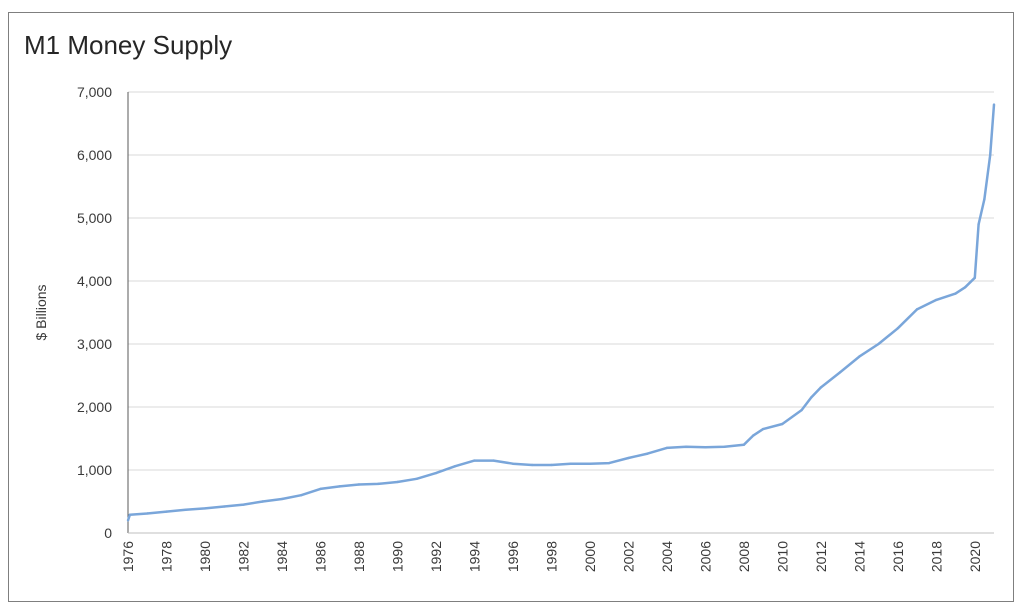  I want to click on y-tick-label: 1,000, so click(94, 470).